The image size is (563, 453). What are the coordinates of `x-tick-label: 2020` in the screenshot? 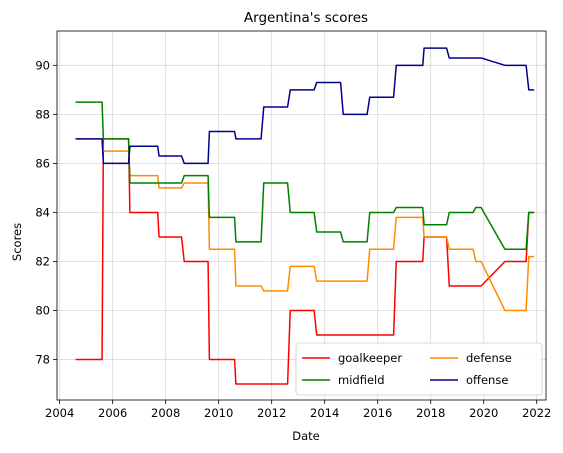 It's located at (483, 413).